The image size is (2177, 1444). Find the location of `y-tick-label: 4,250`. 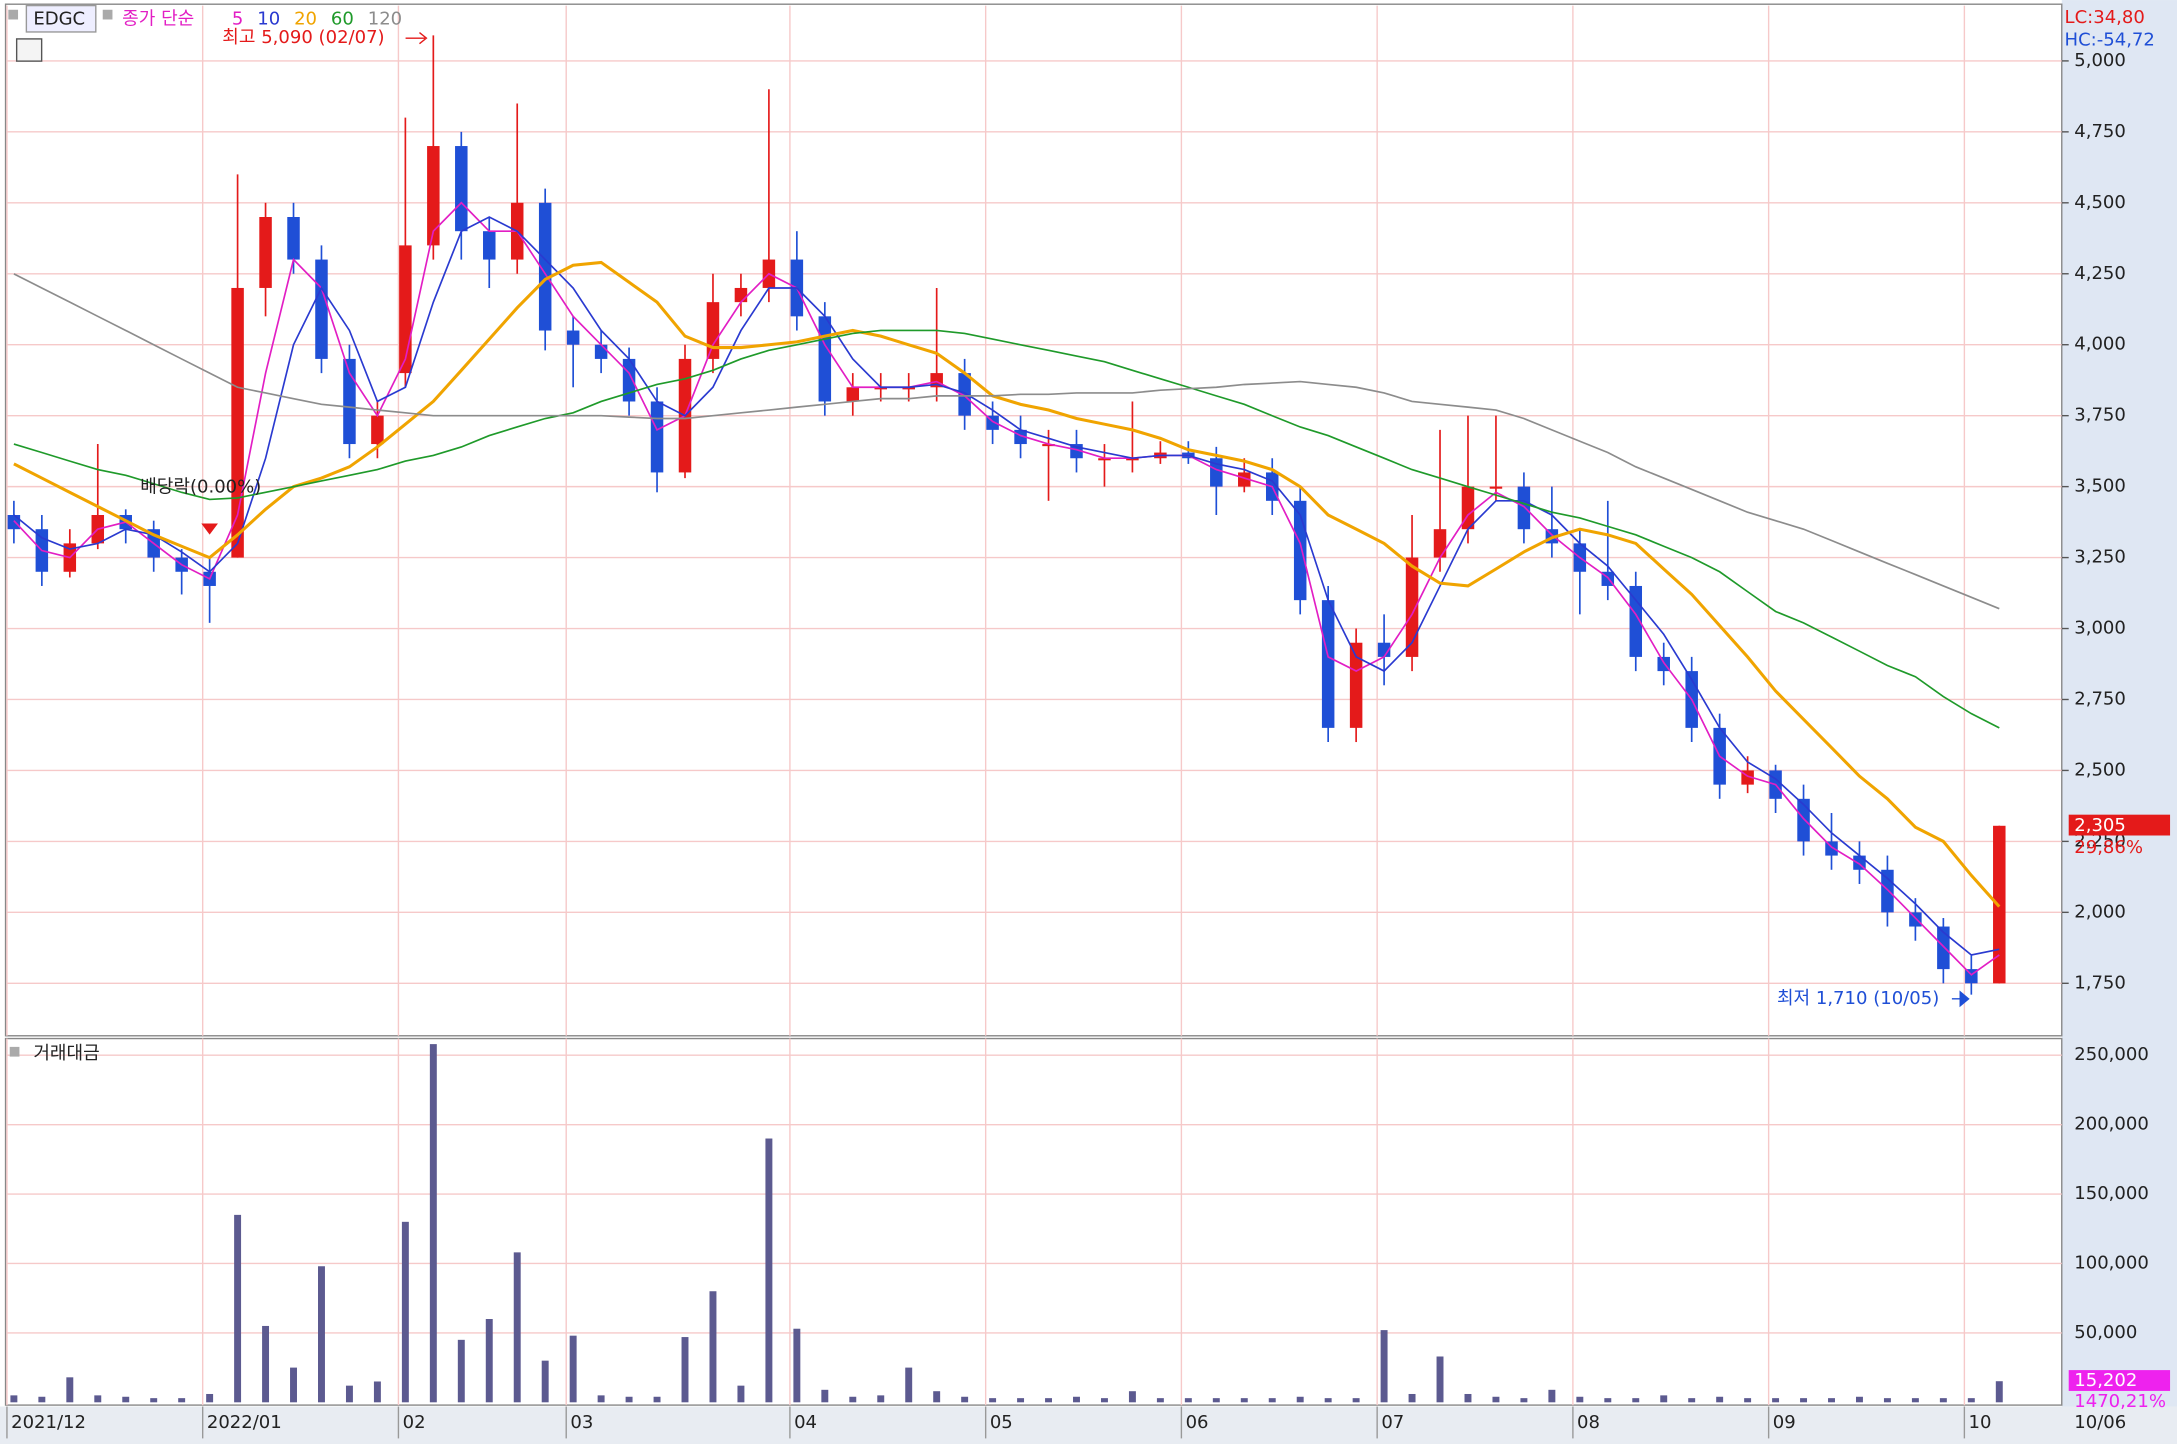

y-tick-label: 4,250 is located at coordinates (2100, 273).